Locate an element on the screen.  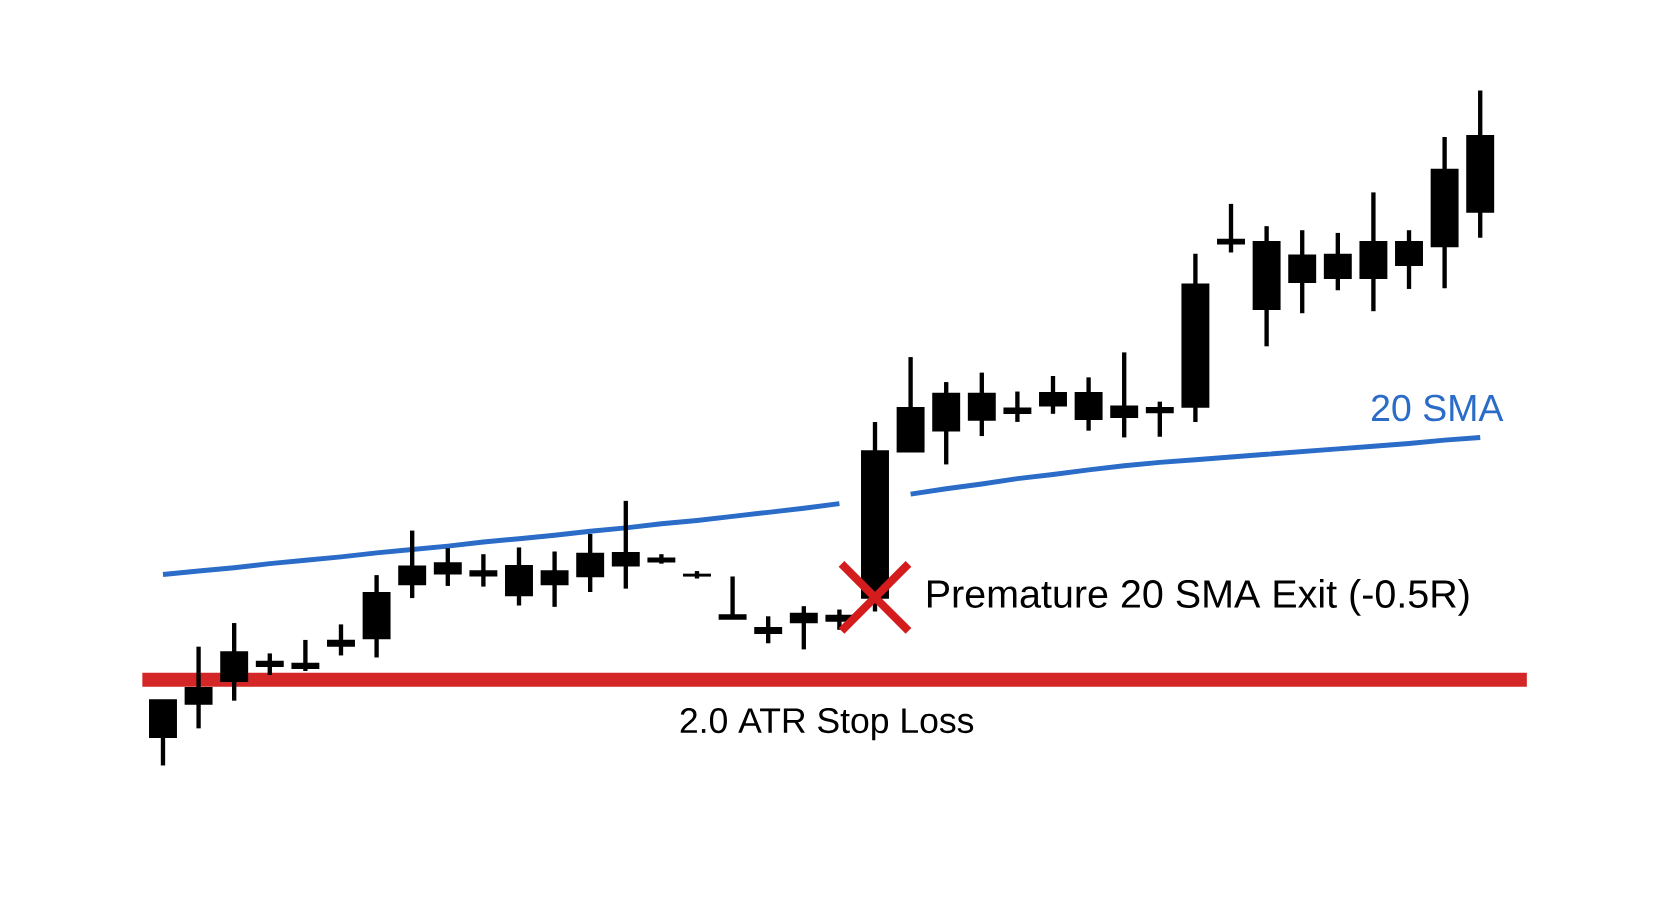
ref-line-label: 2.0 ATR Stop Loss is located at coordinates (827, 724).